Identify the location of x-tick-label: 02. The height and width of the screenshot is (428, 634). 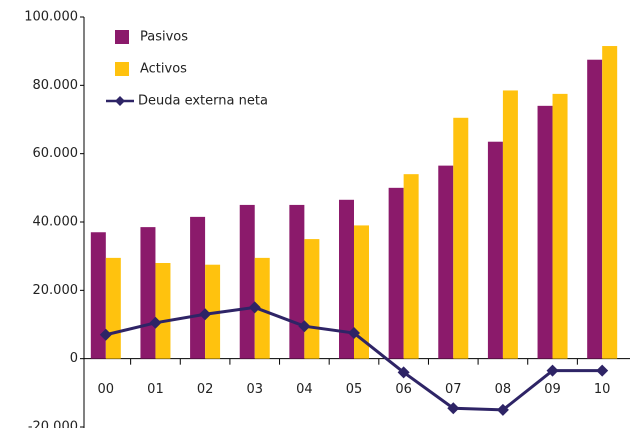
(205, 389).